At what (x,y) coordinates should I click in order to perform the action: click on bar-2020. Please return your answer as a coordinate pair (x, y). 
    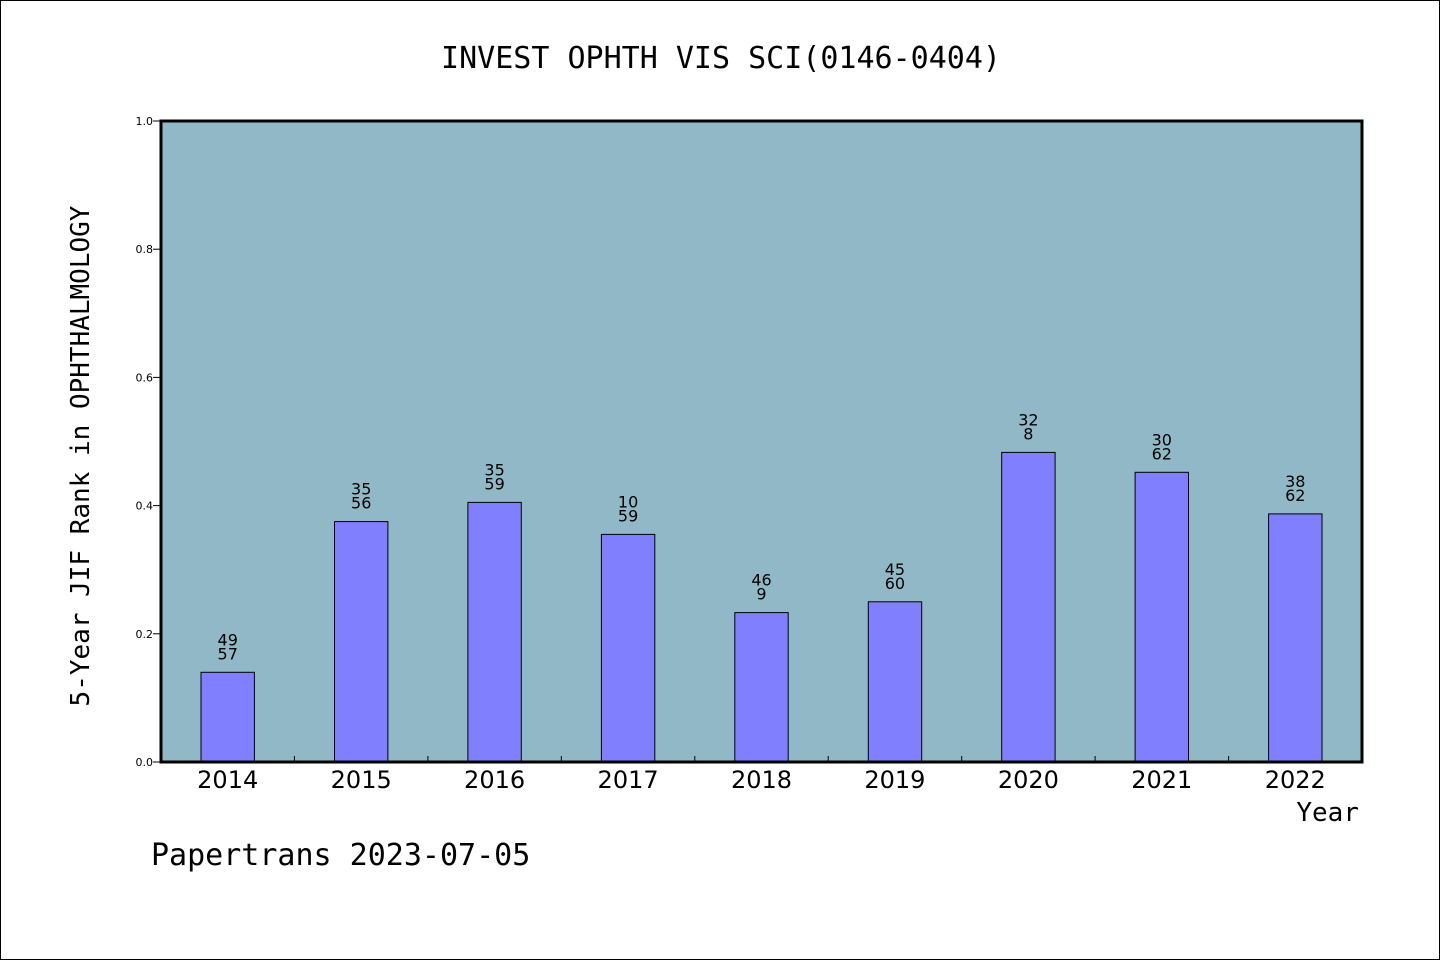
    Looking at the image, I should click on (1028, 607).